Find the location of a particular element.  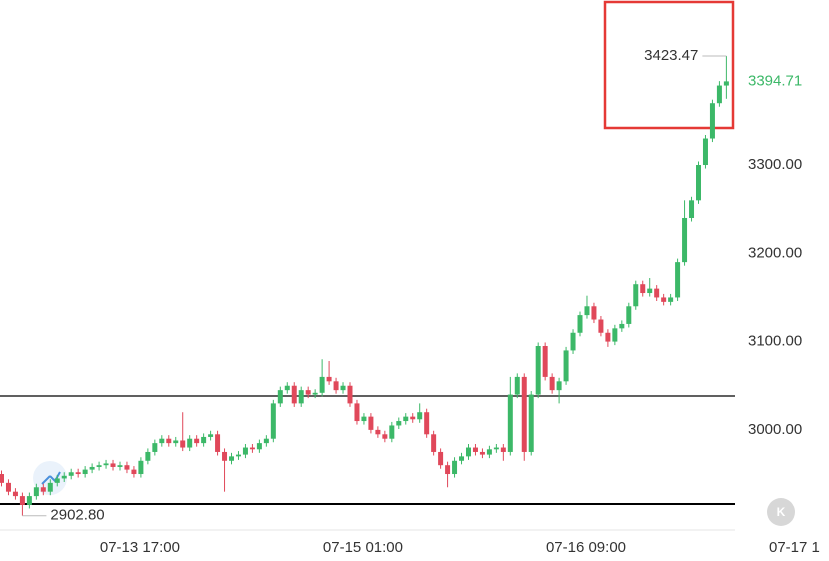

x-tick-label: 07-16 09:00 is located at coordinates (586, 547).